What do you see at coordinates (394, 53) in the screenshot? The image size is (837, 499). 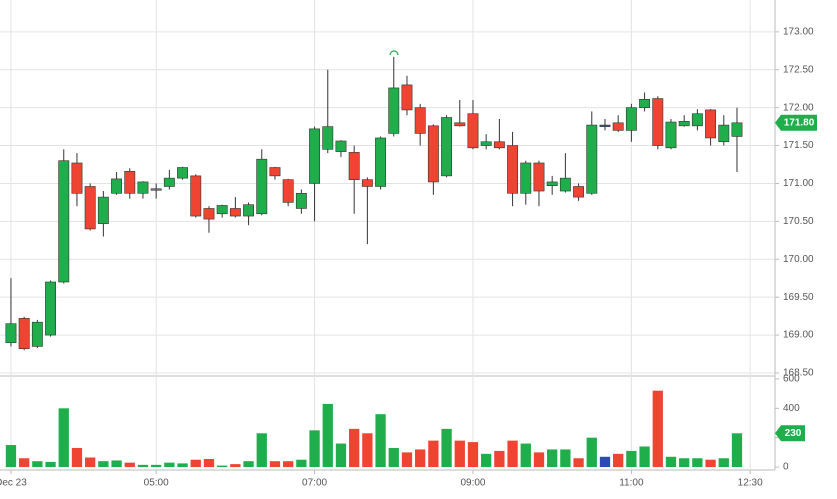 I see `high-marker` at bounding box center [394, 53].